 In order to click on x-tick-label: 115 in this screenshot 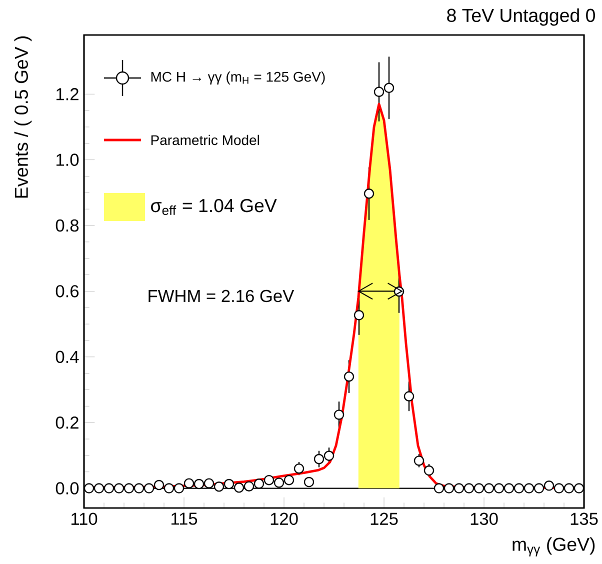, I will do `click(185, 518)`.